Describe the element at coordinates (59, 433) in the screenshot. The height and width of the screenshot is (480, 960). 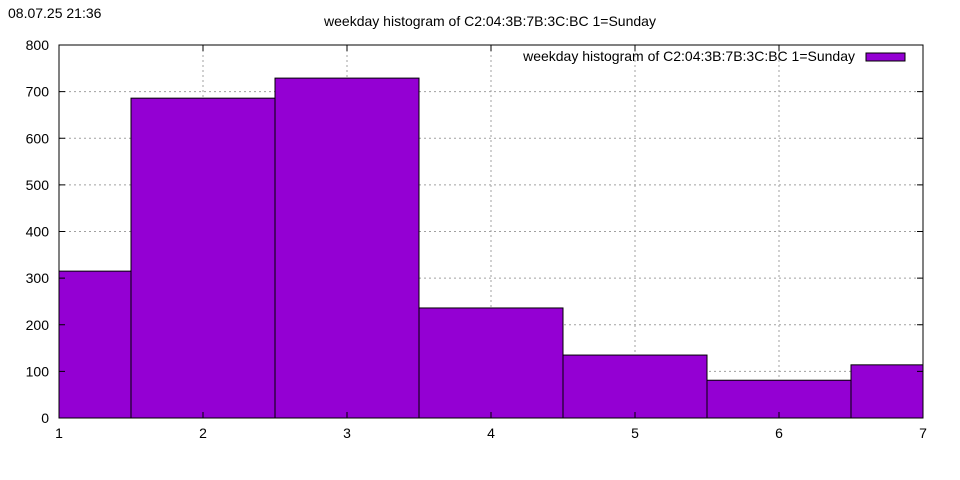
I see `x-tick-label: 1` at that location.